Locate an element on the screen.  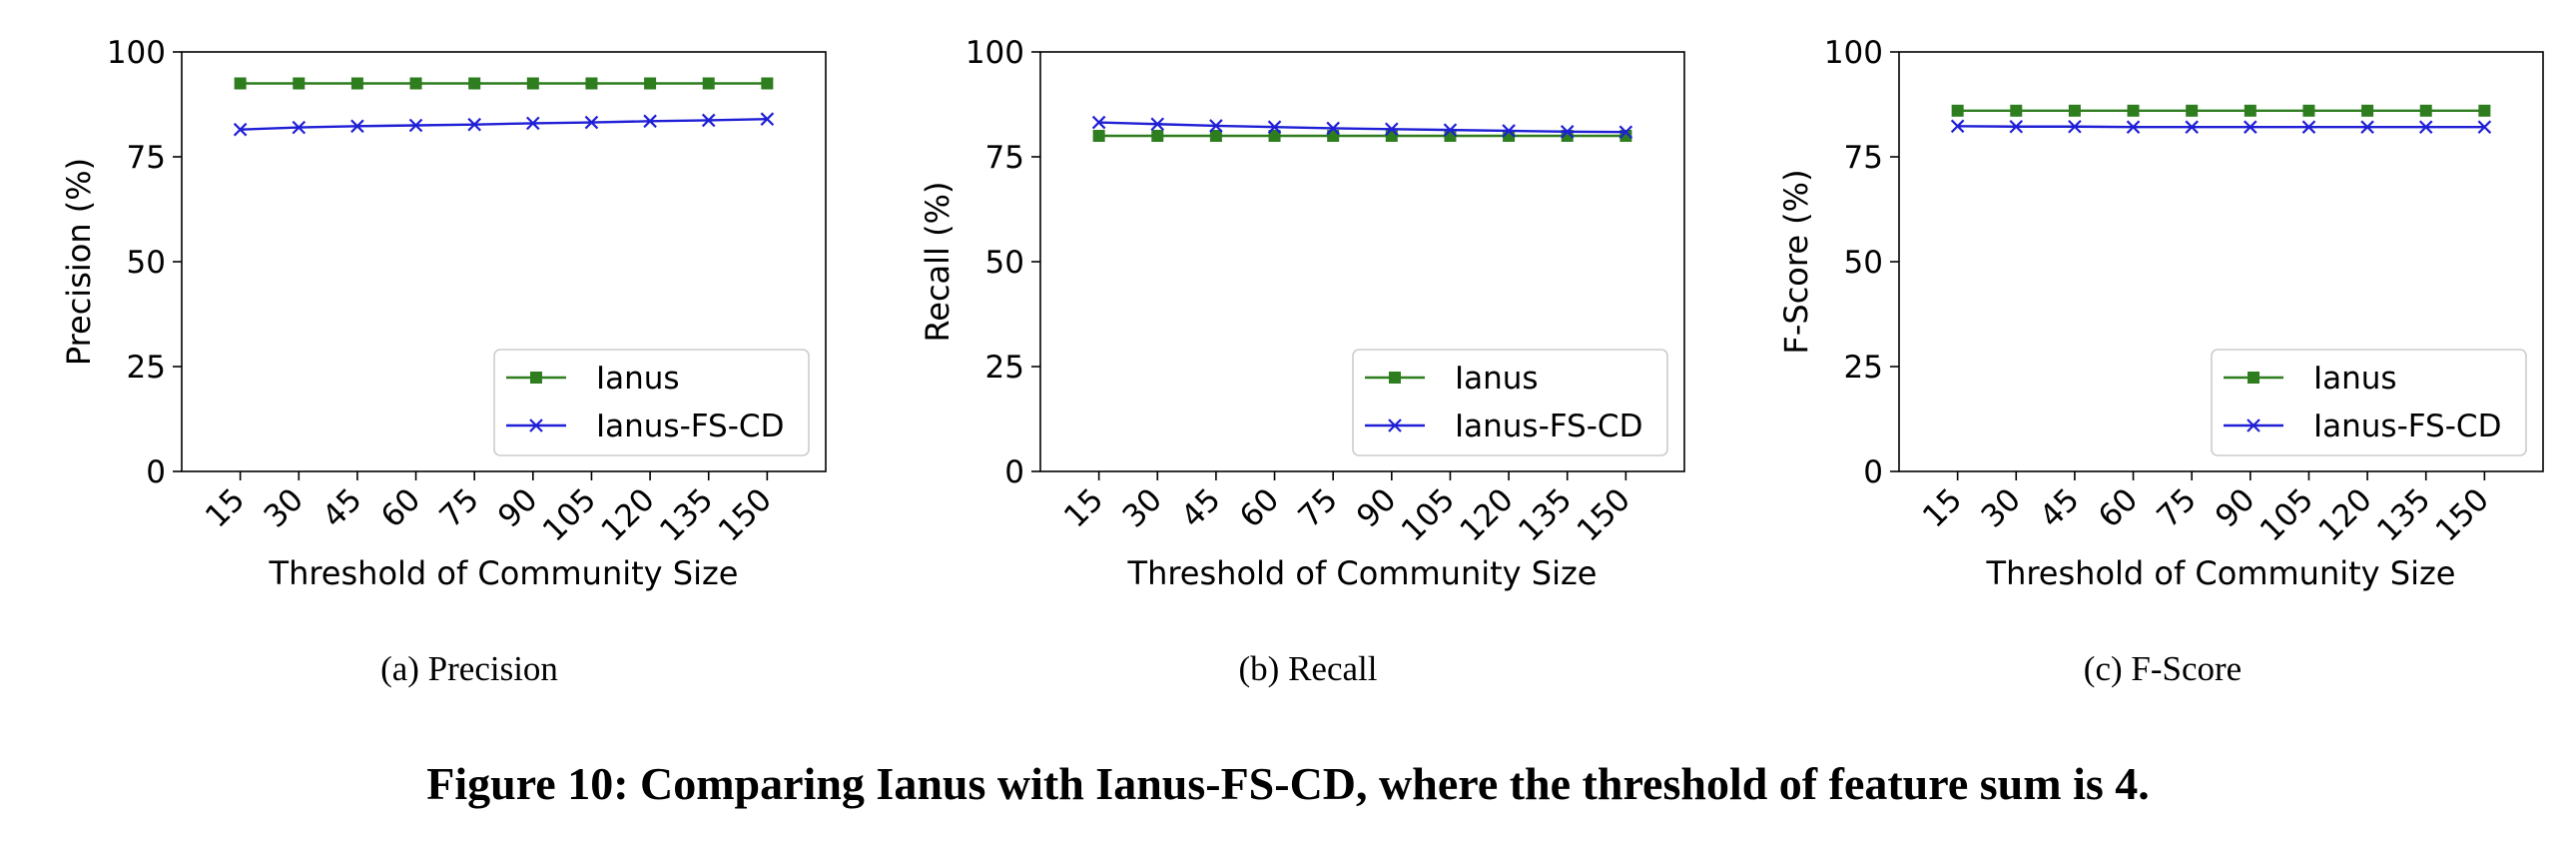
x-tick-label: 30 is located at coordinates (1142, 507).